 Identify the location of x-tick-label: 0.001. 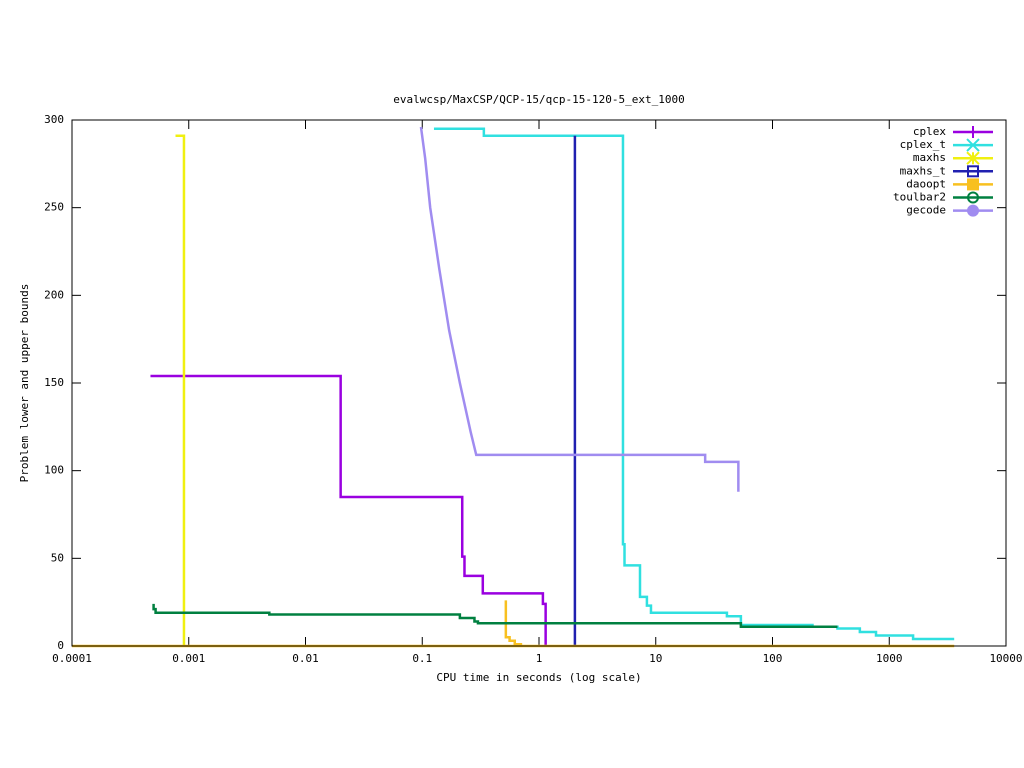
(188, 658).